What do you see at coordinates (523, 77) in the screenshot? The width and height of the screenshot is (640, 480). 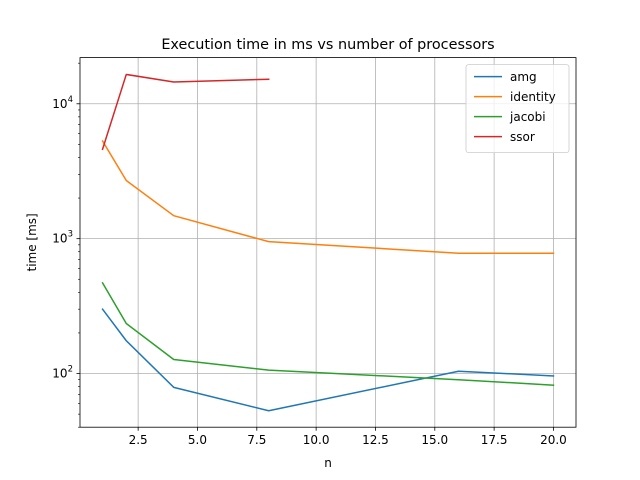 I see `legend-label-amg: amg` at bounding box center [523, 77].